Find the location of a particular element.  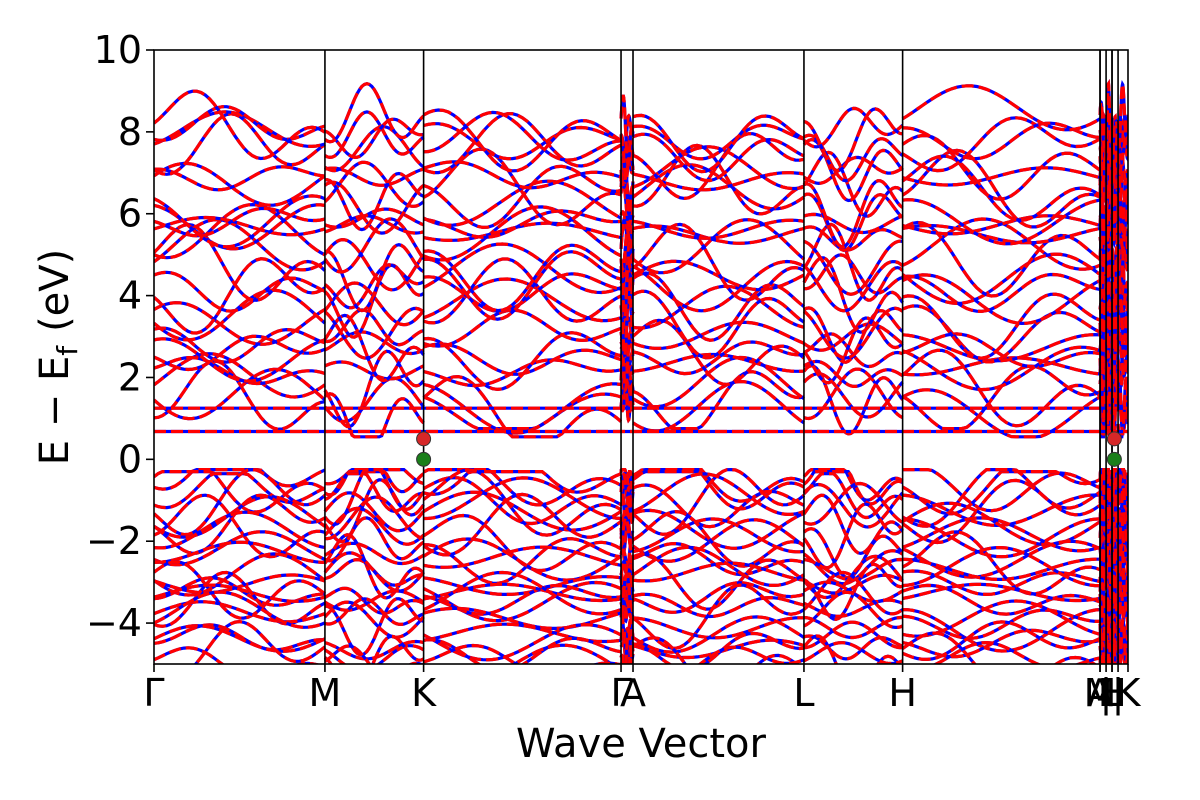

vbm-marker is located at coordinates (1114, 459).